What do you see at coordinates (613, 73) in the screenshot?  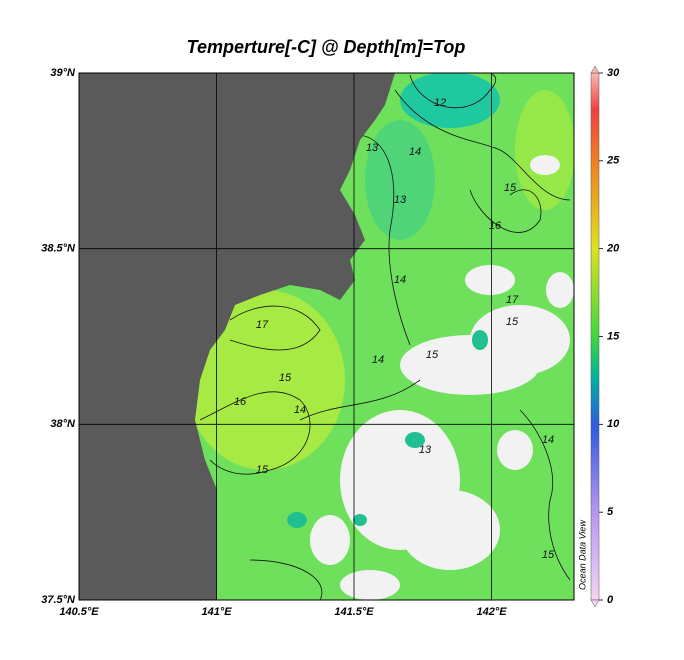 I see `colorbar-tick-label: 30` at bounding box center [613, 73].